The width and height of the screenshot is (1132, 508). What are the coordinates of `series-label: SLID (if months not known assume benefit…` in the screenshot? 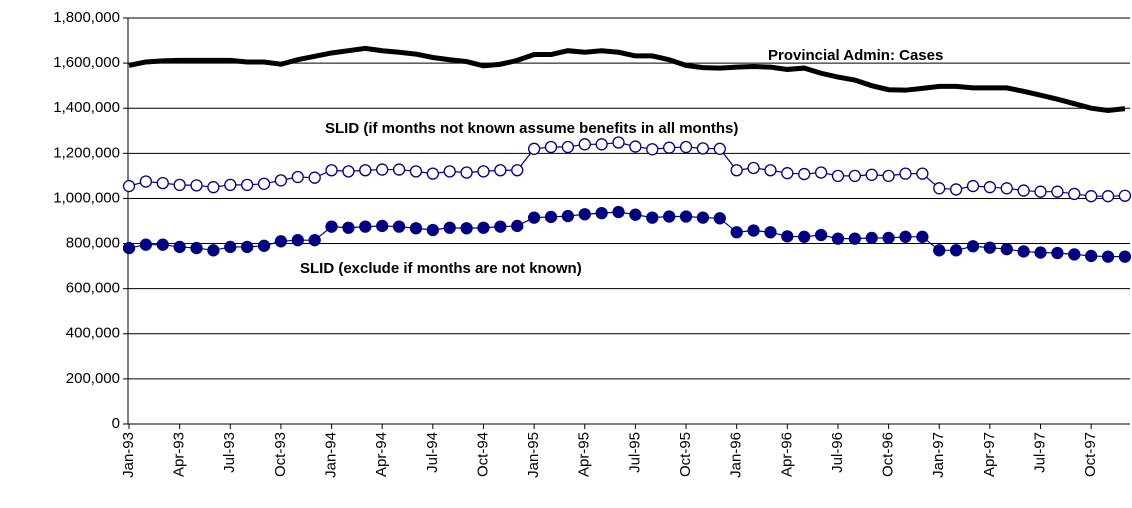 It's located at (531, 128).